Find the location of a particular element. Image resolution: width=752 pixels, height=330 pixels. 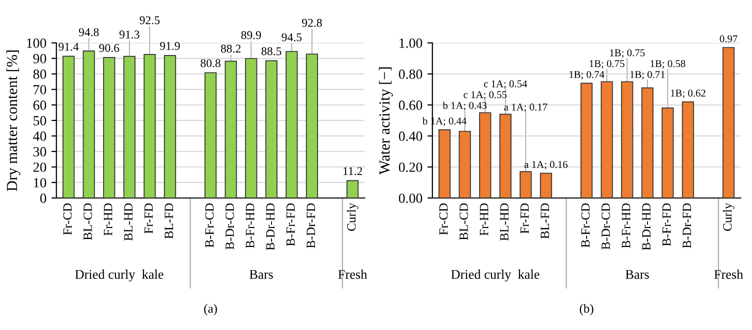

text: (b) is located at coordinates (587, 310).